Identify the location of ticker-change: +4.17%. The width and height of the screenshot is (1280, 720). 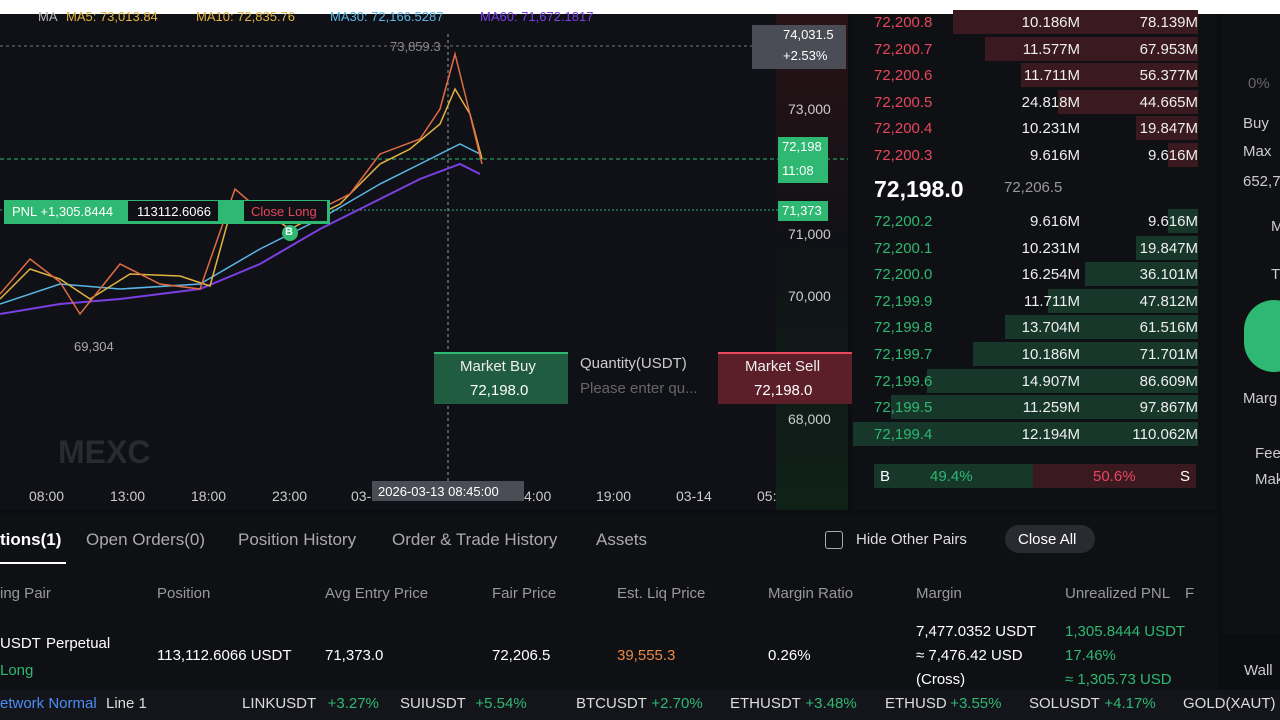
(1130, 703).